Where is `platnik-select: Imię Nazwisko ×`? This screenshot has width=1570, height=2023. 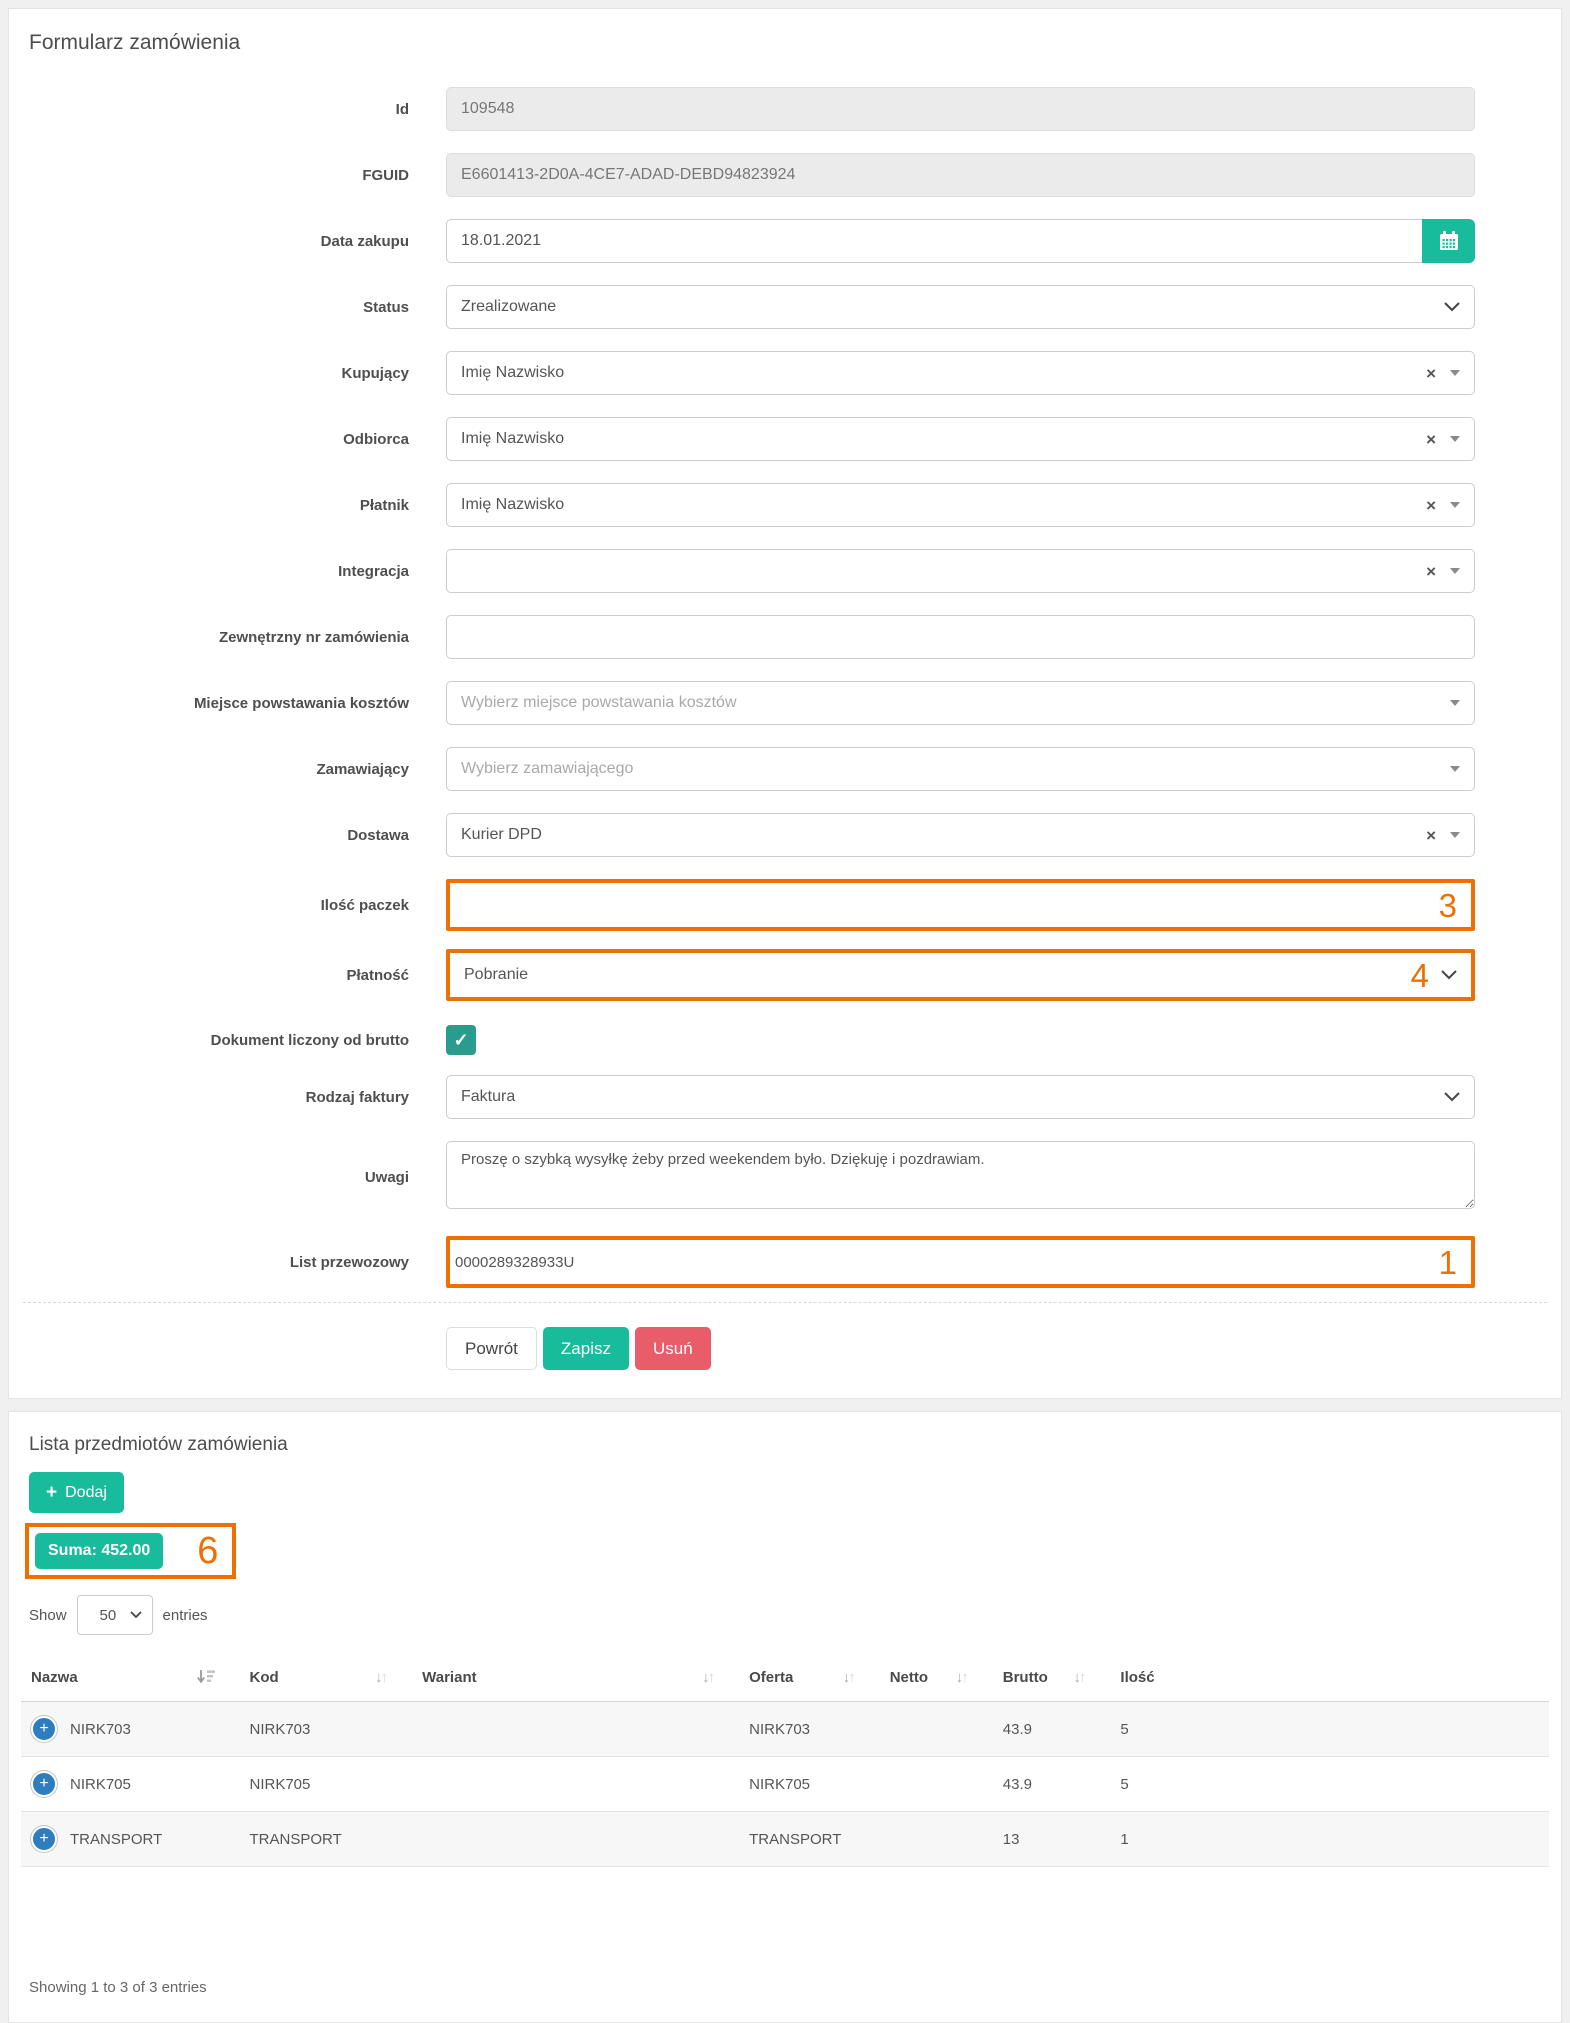
platnik-select: Imię Nazwisko × is located at coordinates (960, 505).